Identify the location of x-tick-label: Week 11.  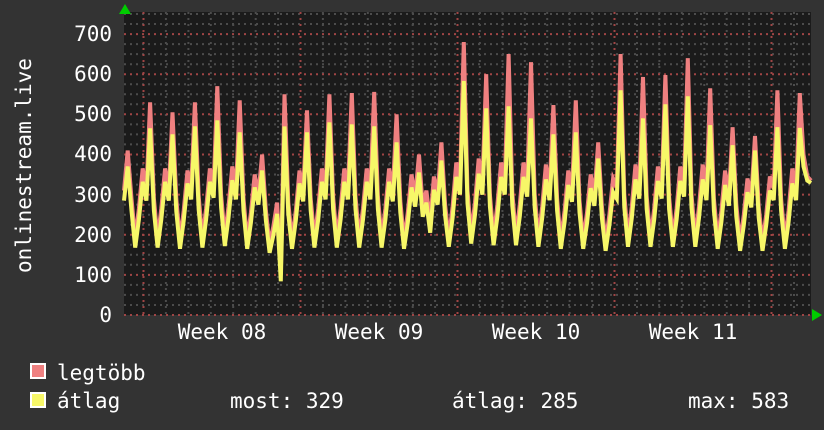
(693, 332).